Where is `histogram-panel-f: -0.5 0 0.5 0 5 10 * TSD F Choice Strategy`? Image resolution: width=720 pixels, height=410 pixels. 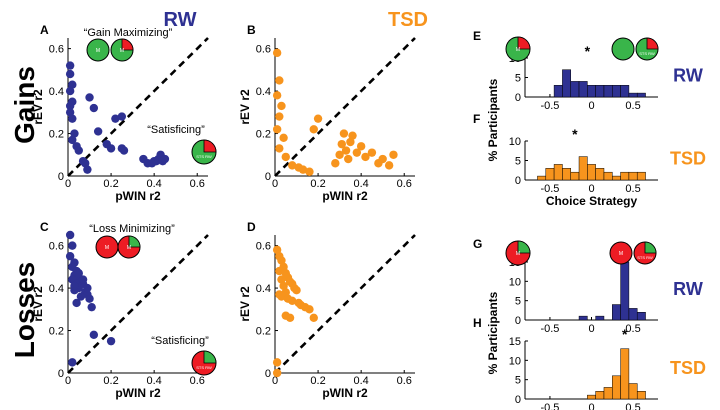 histogram-panel-f: -0.5 0 0.5 0 5 10 * TSD F Choice Strategy is located at coordinates (589, 160).